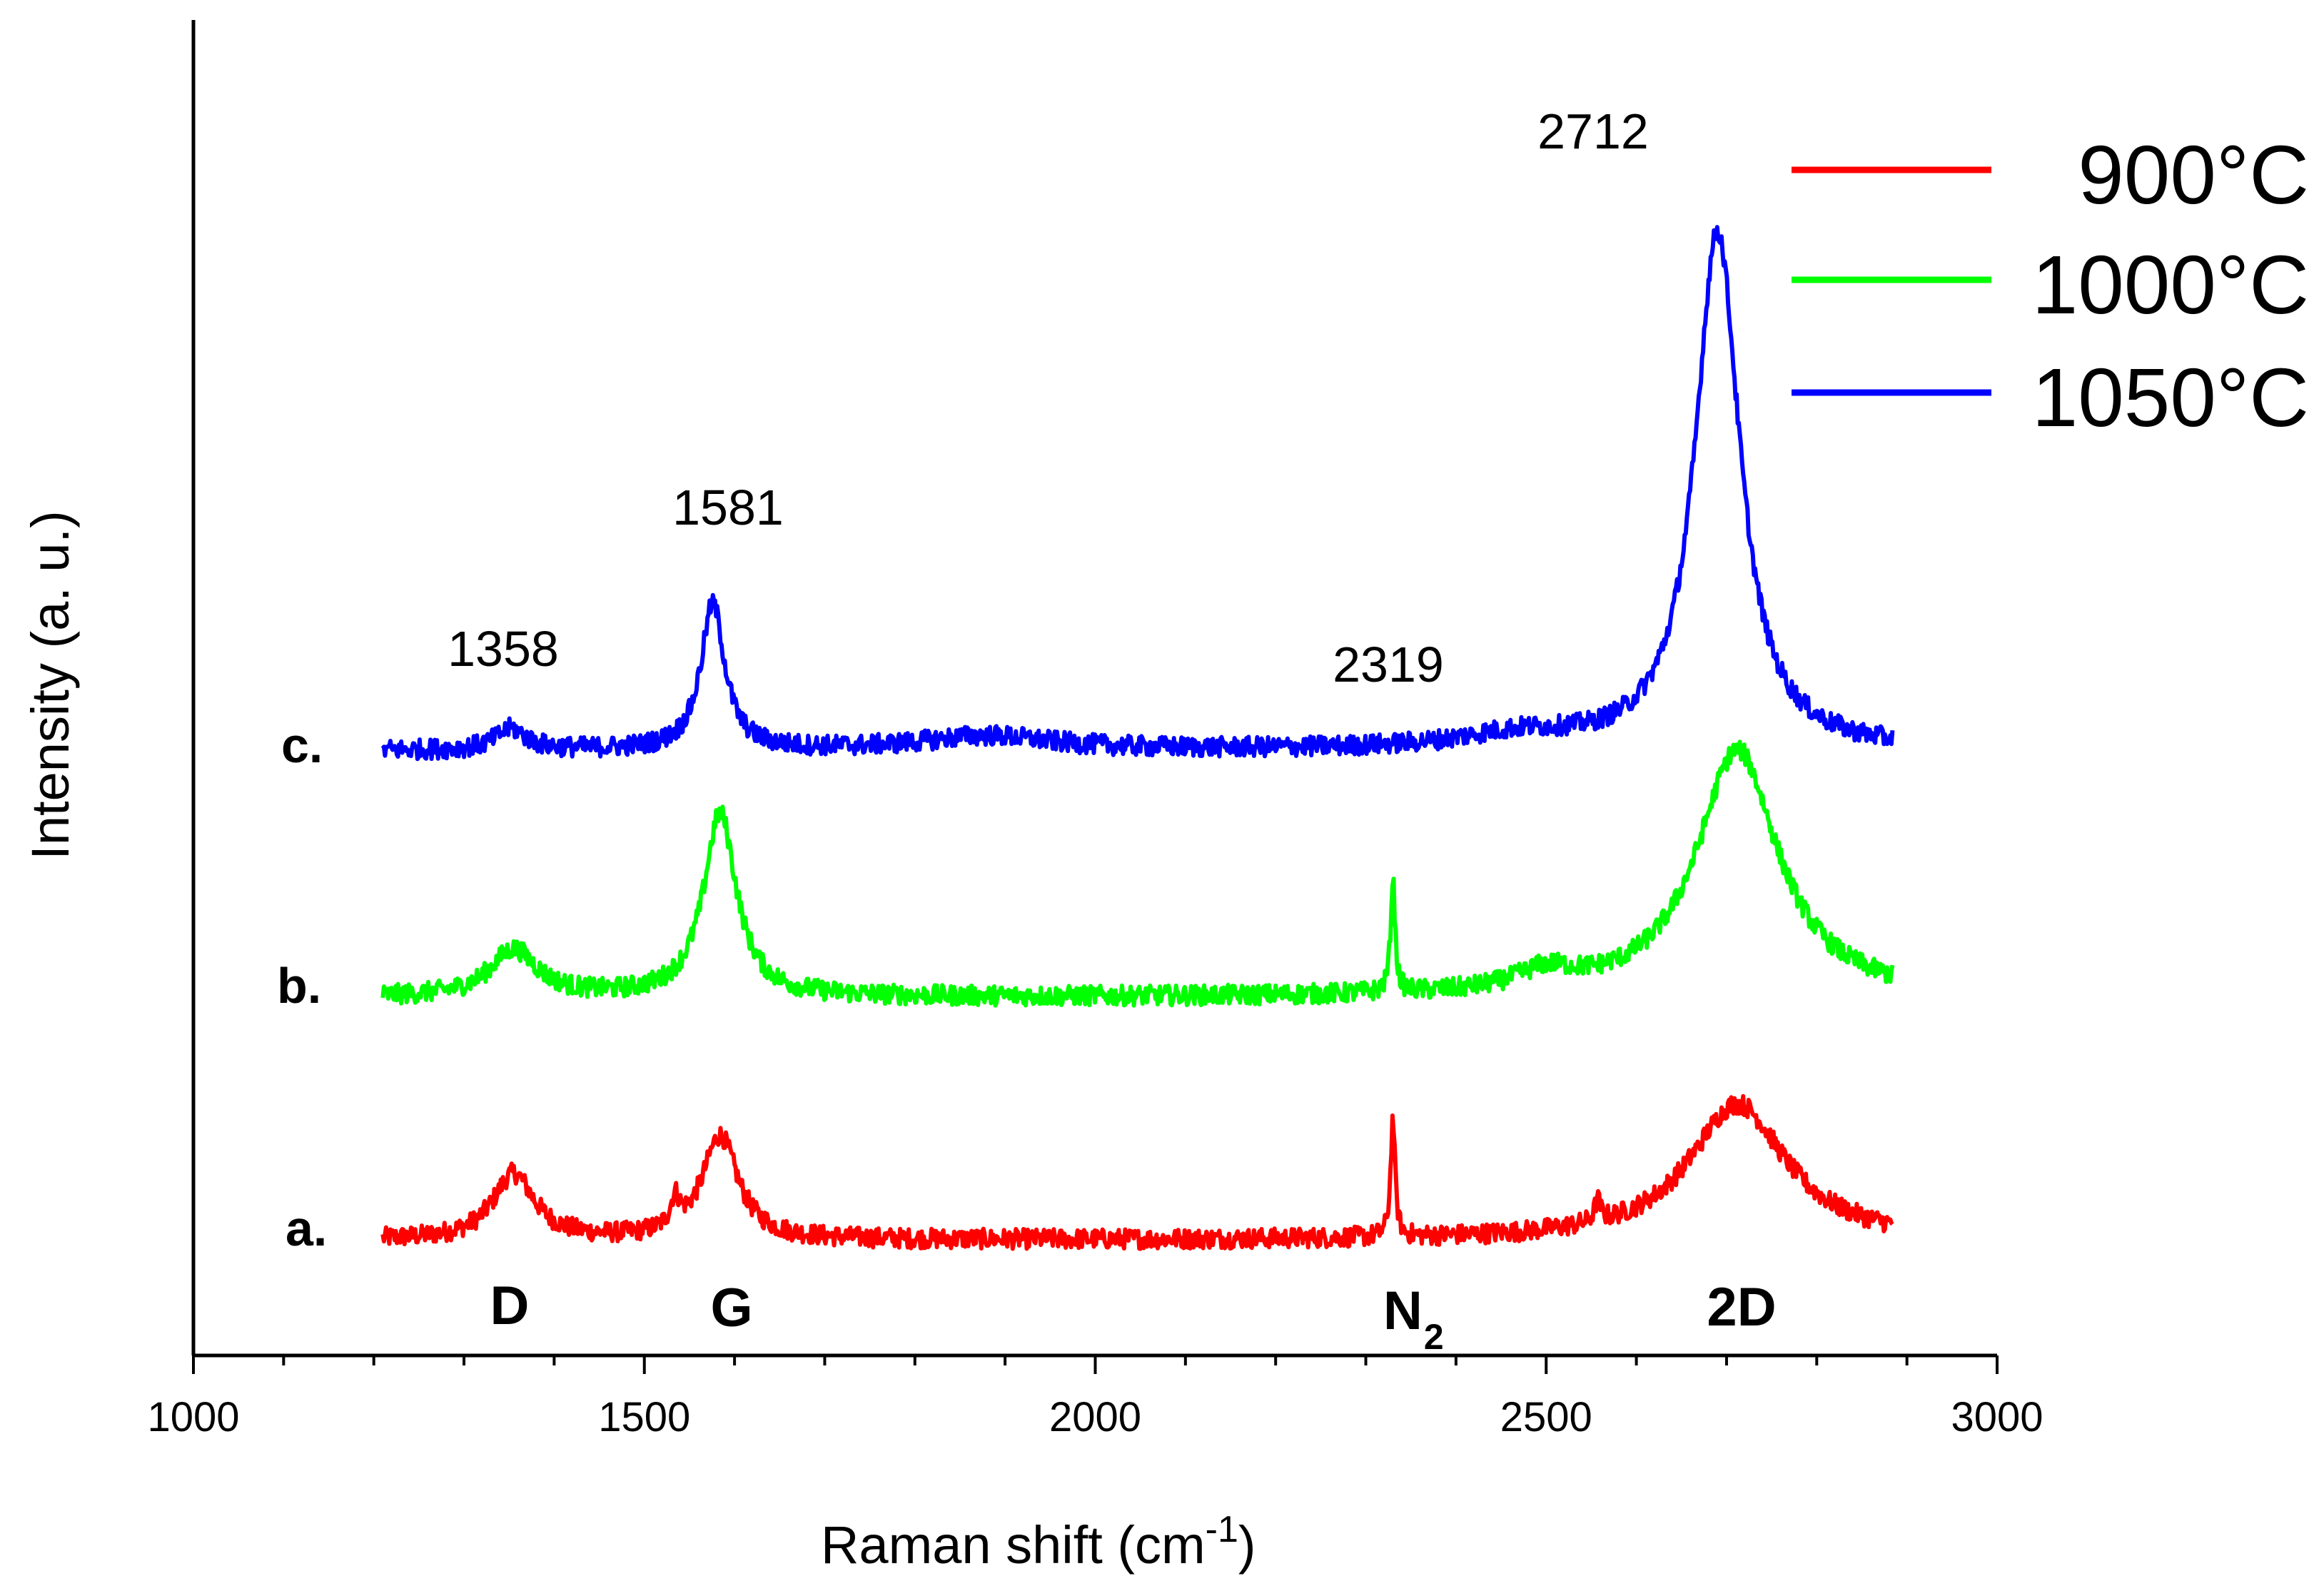  I want to click on x-tick-label-1500: 1500, so click(644, 1417).